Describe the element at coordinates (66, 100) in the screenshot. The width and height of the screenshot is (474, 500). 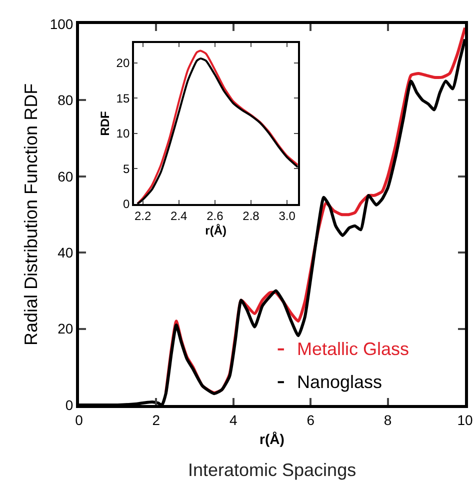
I see `y-tick-label: 80` at that location.